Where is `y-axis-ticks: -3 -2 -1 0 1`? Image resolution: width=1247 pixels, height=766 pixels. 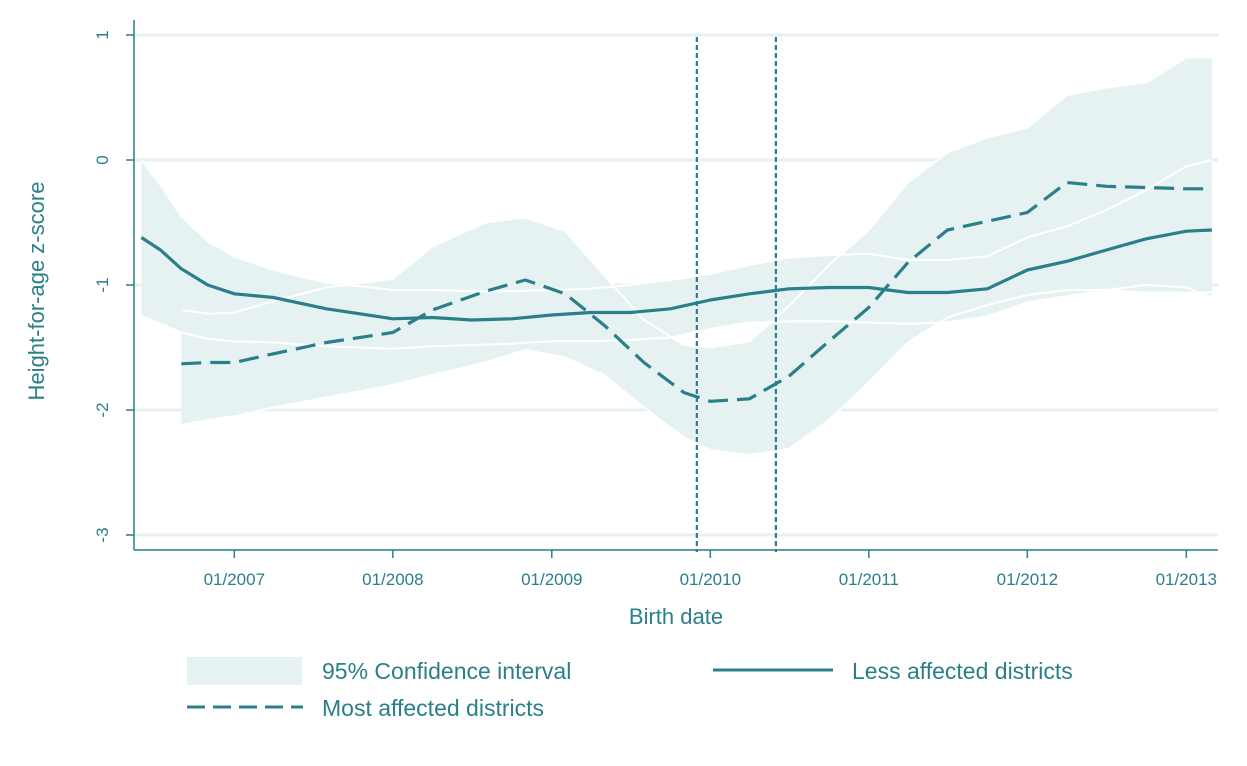 y-axis-ticks: -3 -2 -1 0 1 is located at coordinates (113, 286).